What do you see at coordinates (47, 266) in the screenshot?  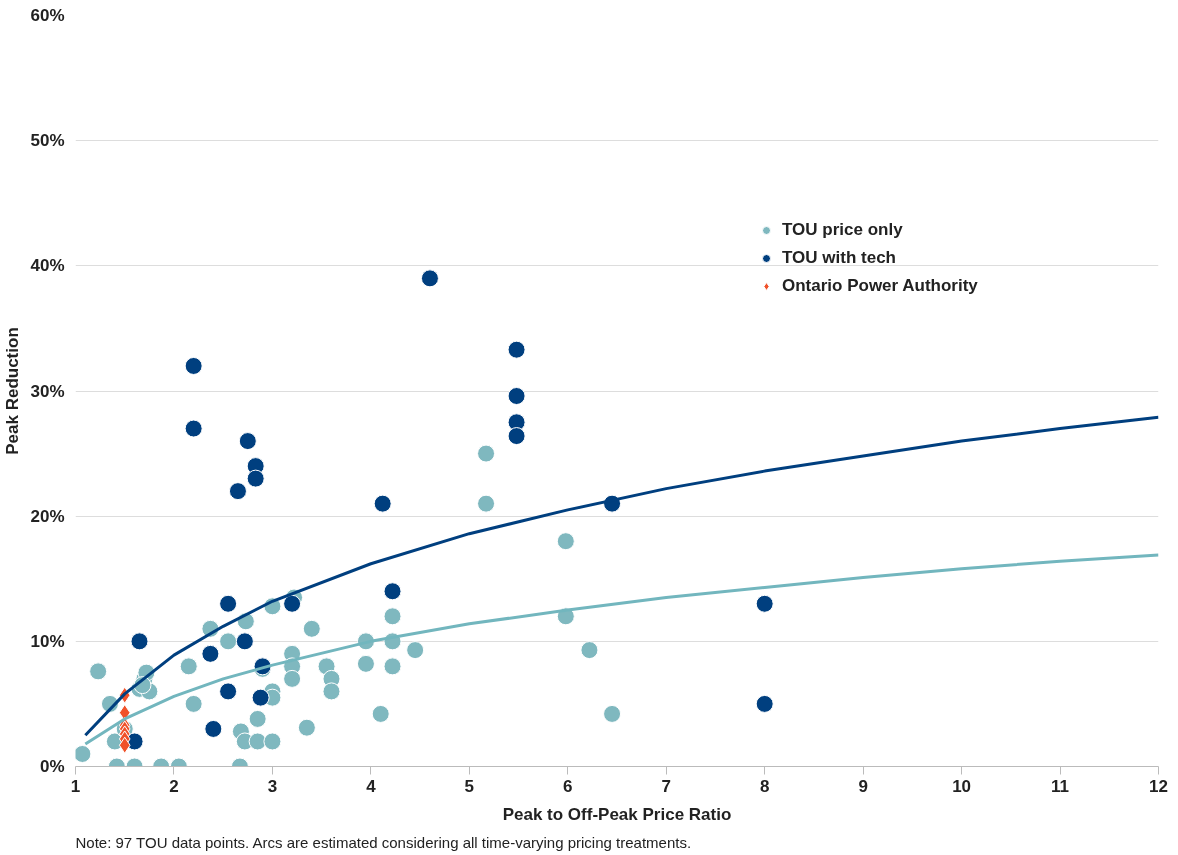 I see `y-tick-label: 40%` at bounding box center [47, 266].